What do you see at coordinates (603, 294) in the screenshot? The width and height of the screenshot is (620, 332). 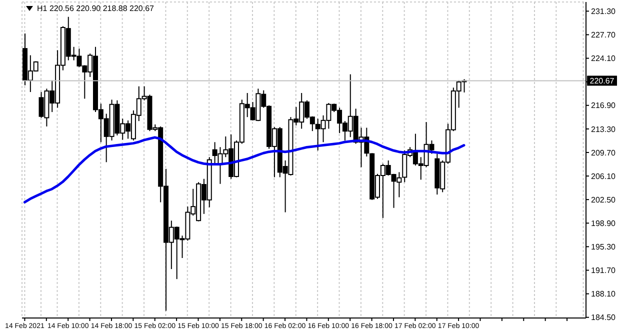 I see `y-tick-label: 188.10` at bounding box center [603, 294].